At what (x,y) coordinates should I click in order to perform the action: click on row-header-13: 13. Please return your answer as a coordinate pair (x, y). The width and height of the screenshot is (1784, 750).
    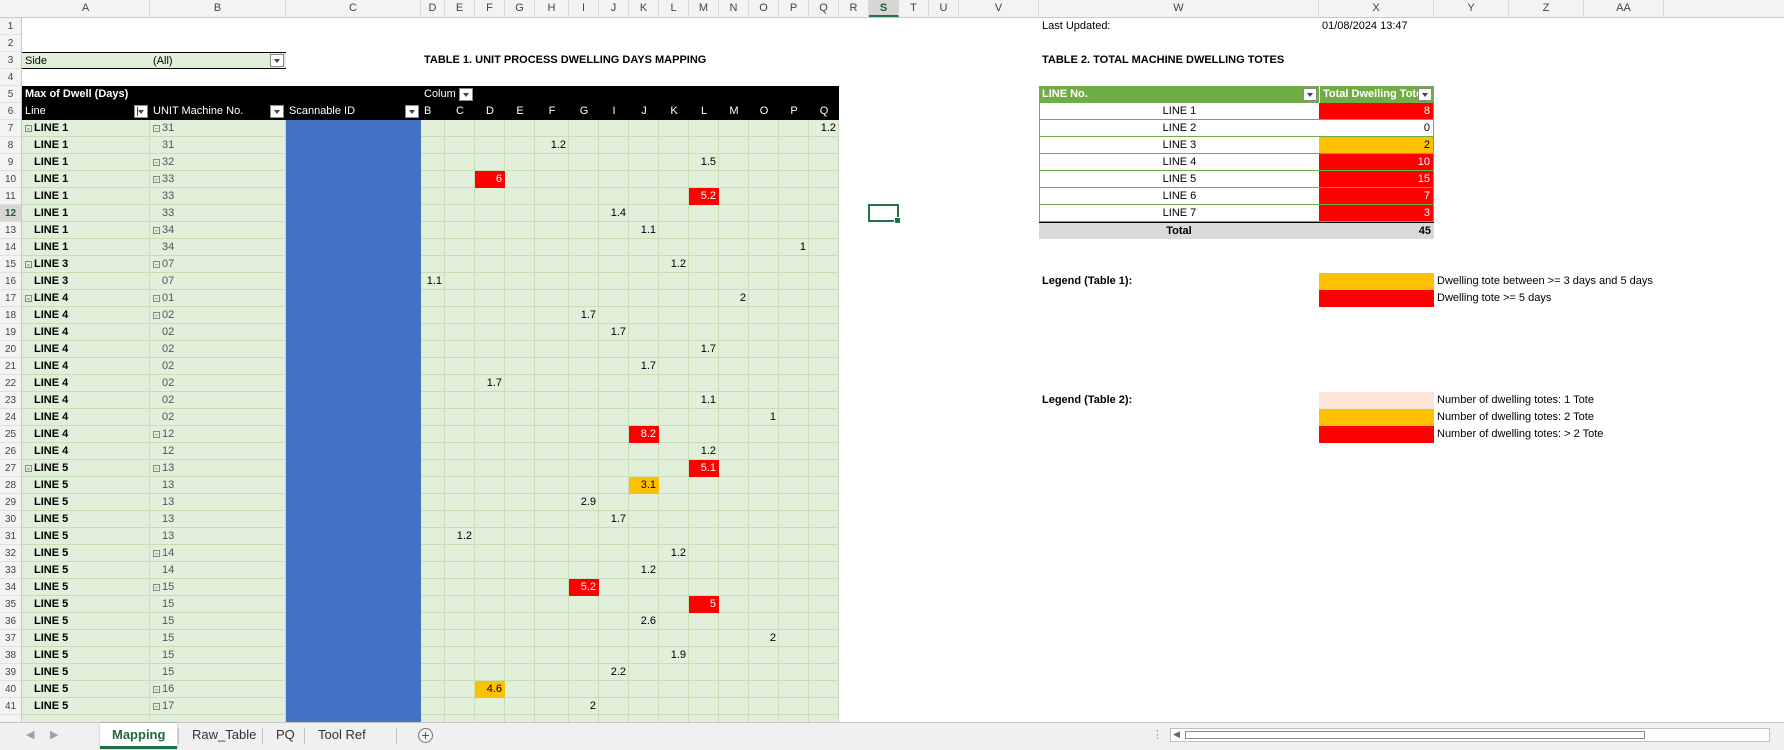
    Looking at the image, I should click on (10, 230).